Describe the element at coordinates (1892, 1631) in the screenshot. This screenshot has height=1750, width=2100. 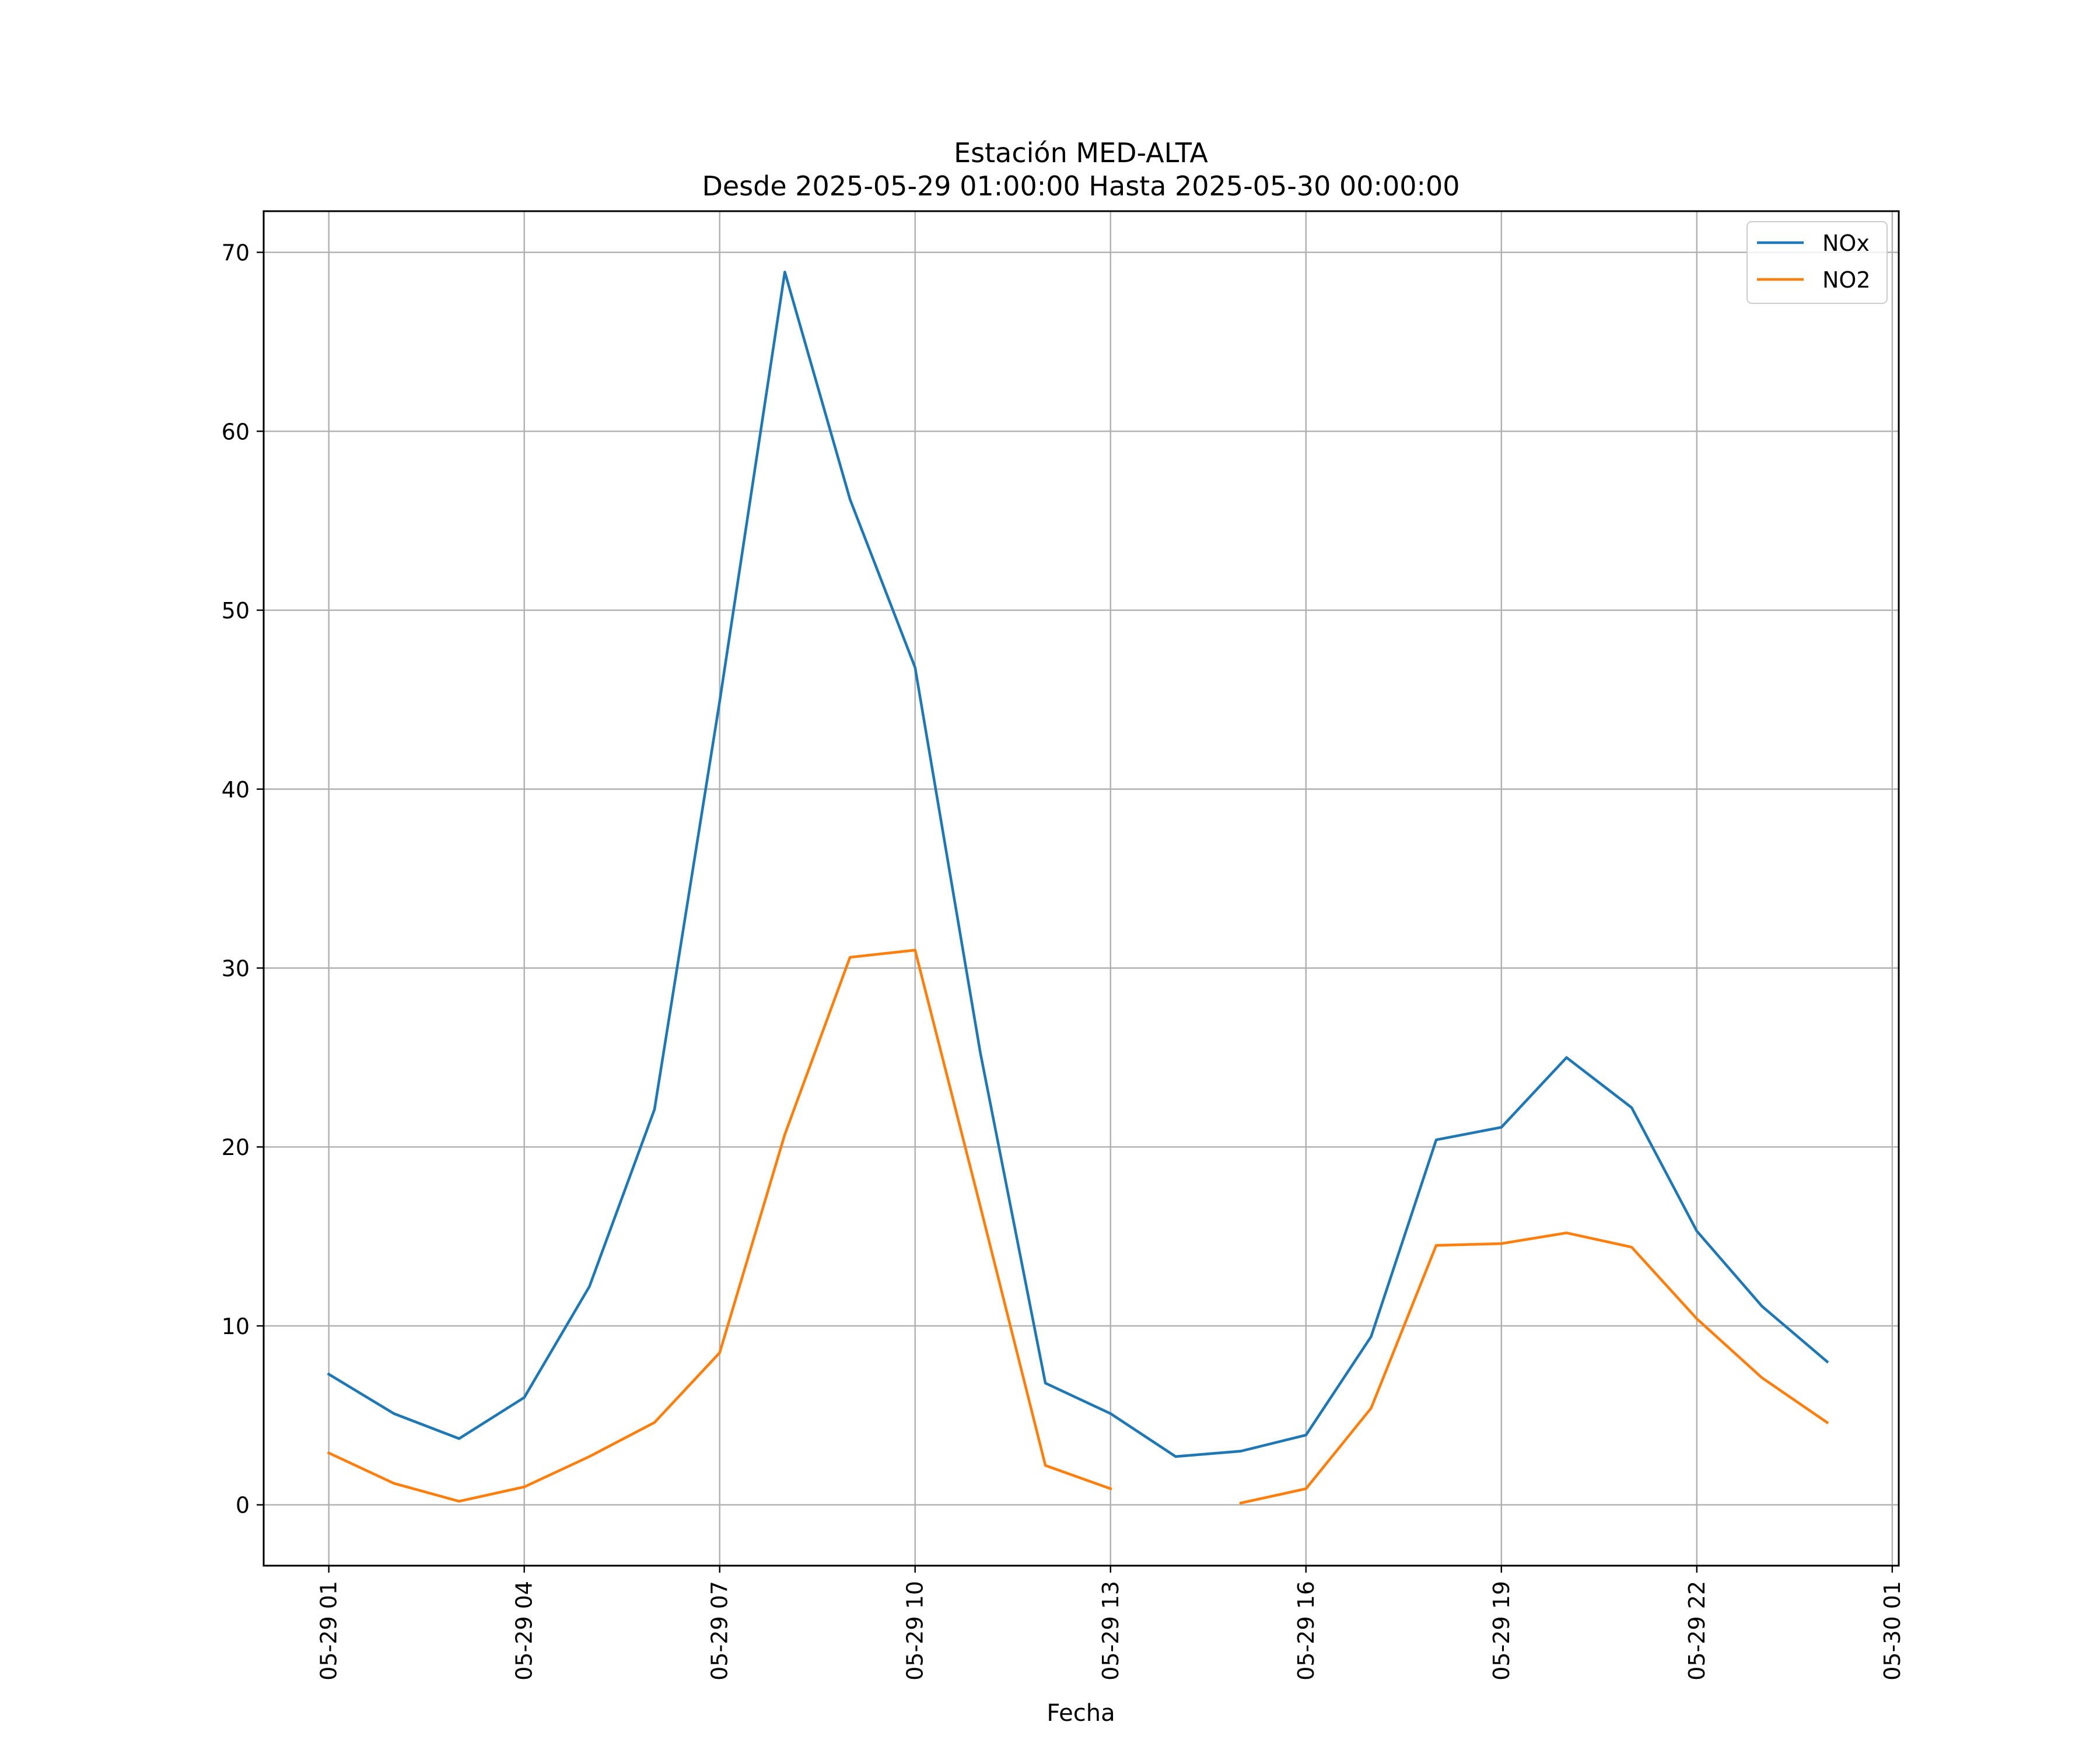
I see `x-tick-label: 05-30 01` at that location.